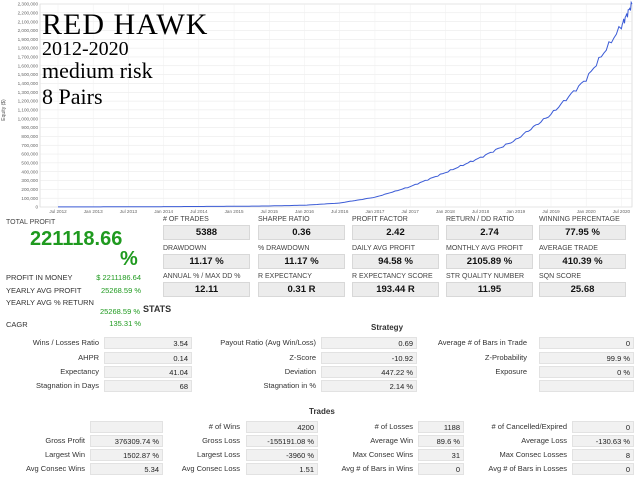  Describe the element at coordinates (118, 277) in the screenshot. I see `profit-in-money-value: $ 2211186.64` at that location.